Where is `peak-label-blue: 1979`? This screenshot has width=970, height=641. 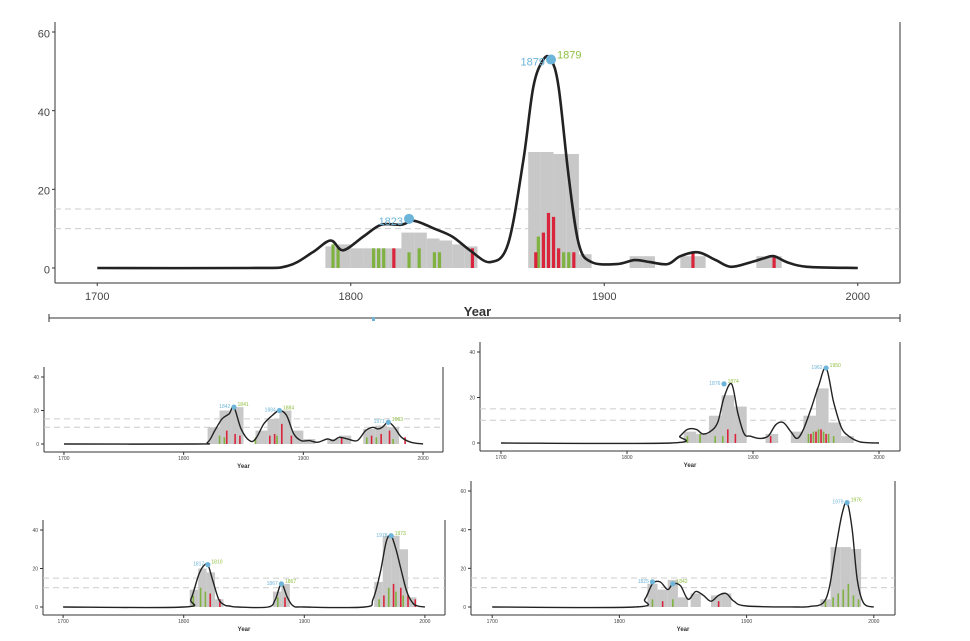 peak-label-blue: 1979 is located at coordinates (837, 503).